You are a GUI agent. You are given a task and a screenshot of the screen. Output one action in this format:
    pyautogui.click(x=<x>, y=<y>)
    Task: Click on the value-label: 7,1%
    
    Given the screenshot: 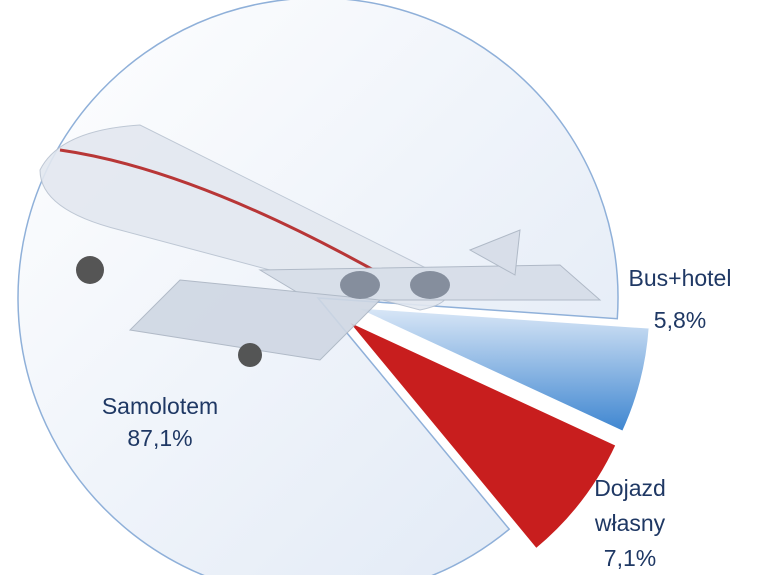 What is the action you would take?
    pyautogui.click(x=630, y=558)
    